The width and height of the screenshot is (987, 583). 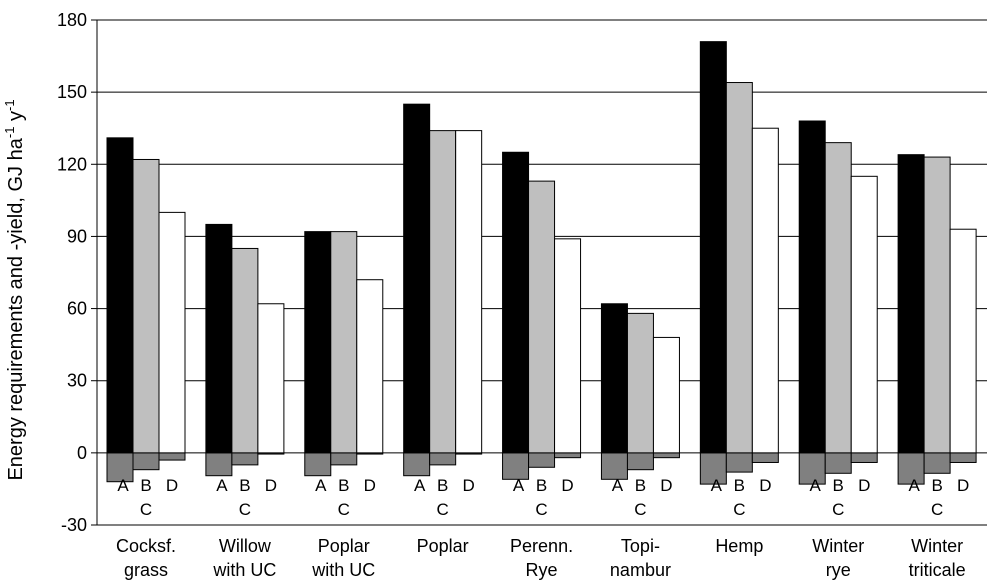 I want to click on category-label: Perenn., so click(x=541, y=546).